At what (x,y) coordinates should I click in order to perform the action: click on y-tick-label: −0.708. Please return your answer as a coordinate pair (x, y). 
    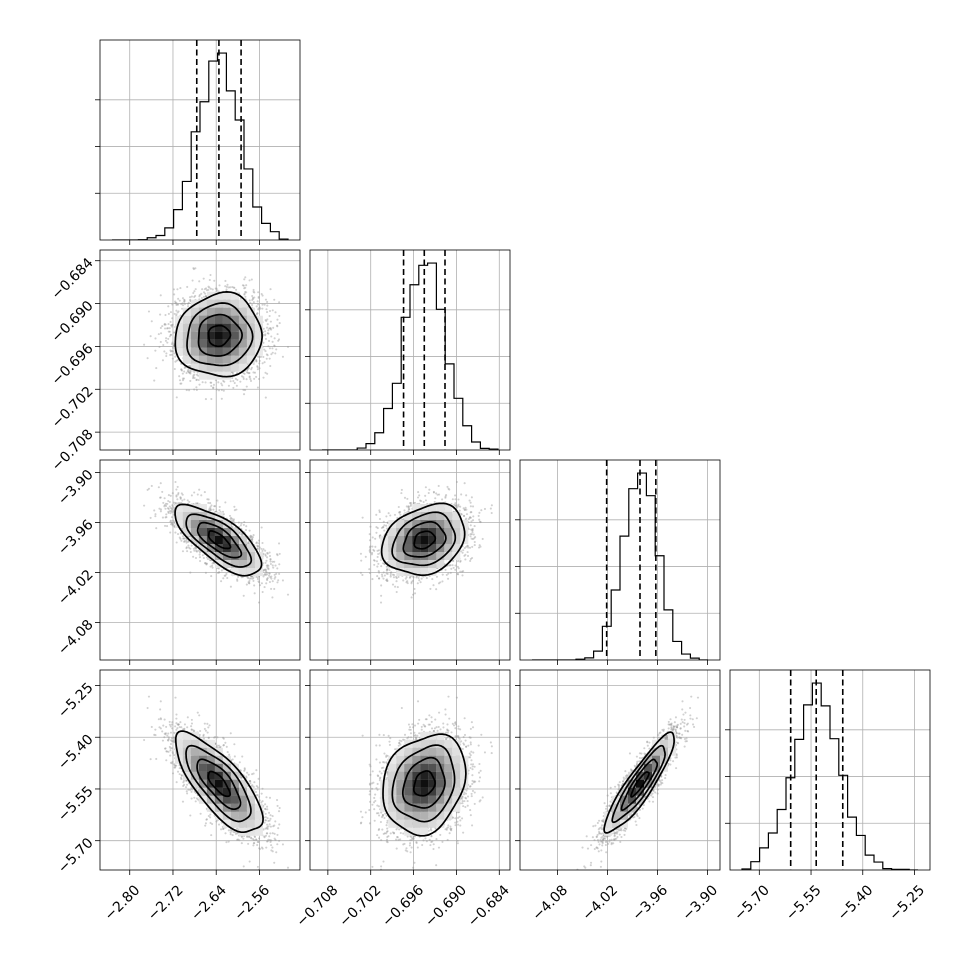
    Looking at the image, I should click on (73, 450).